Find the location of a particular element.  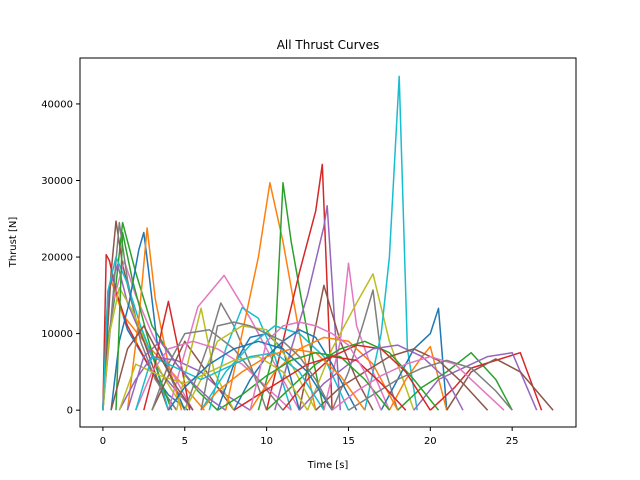

y-tick-label: 30000 is located at coordinates (57, 181).